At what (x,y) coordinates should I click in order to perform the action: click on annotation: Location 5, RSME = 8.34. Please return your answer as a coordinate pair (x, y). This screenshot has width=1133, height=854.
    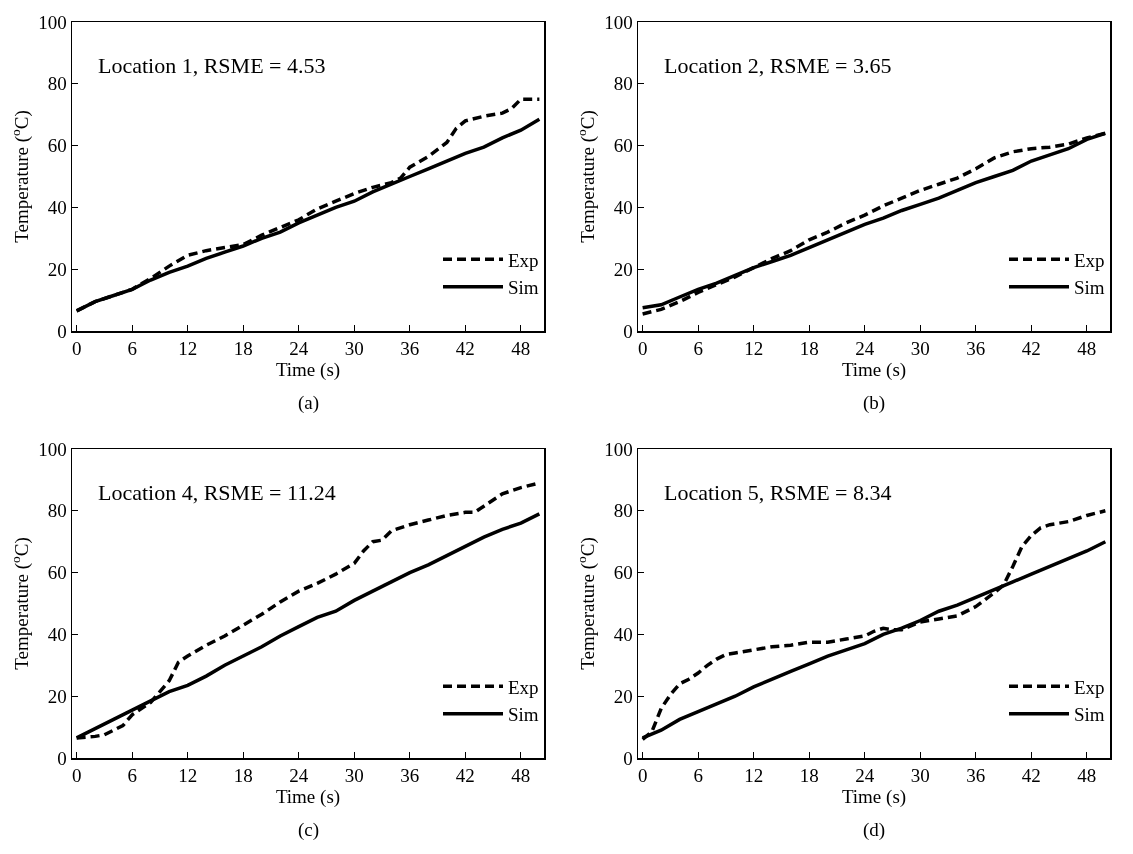
    Looking at the image, I should click on (778, 492).